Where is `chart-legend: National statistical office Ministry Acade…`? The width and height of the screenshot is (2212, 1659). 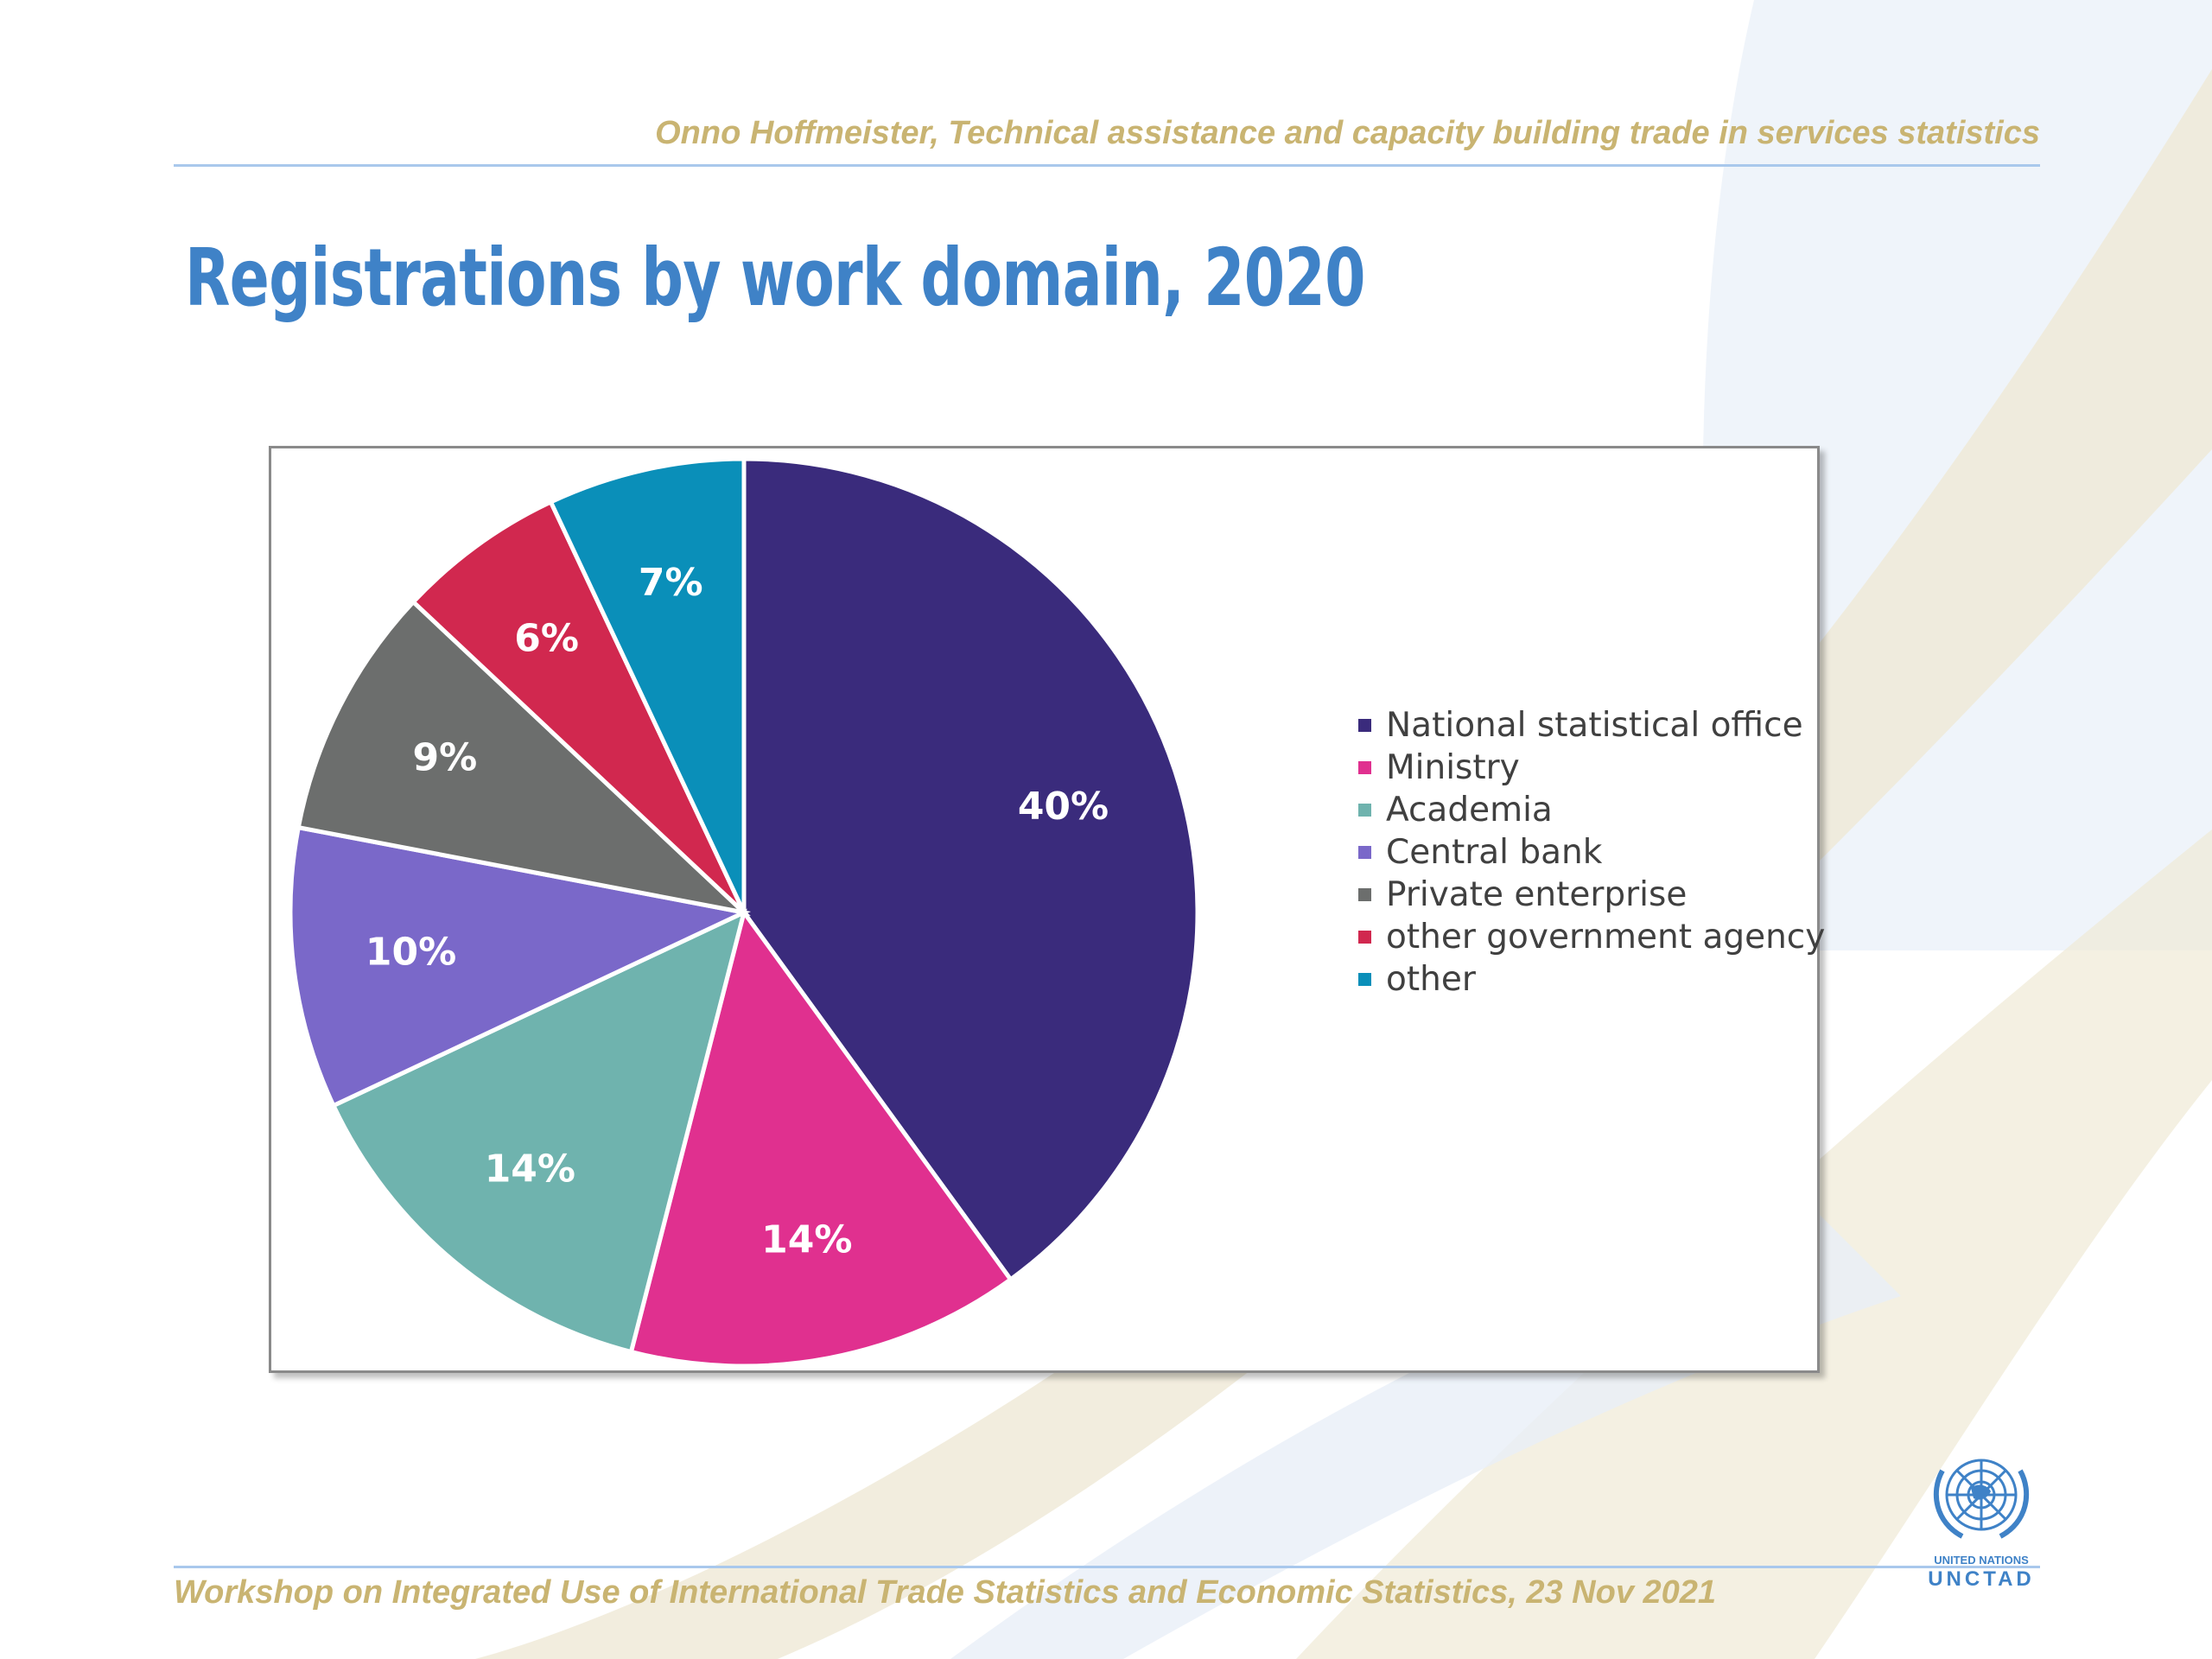
chart-legend: National statistical office Ministry Acade… is located at coordinates (1591, 852).